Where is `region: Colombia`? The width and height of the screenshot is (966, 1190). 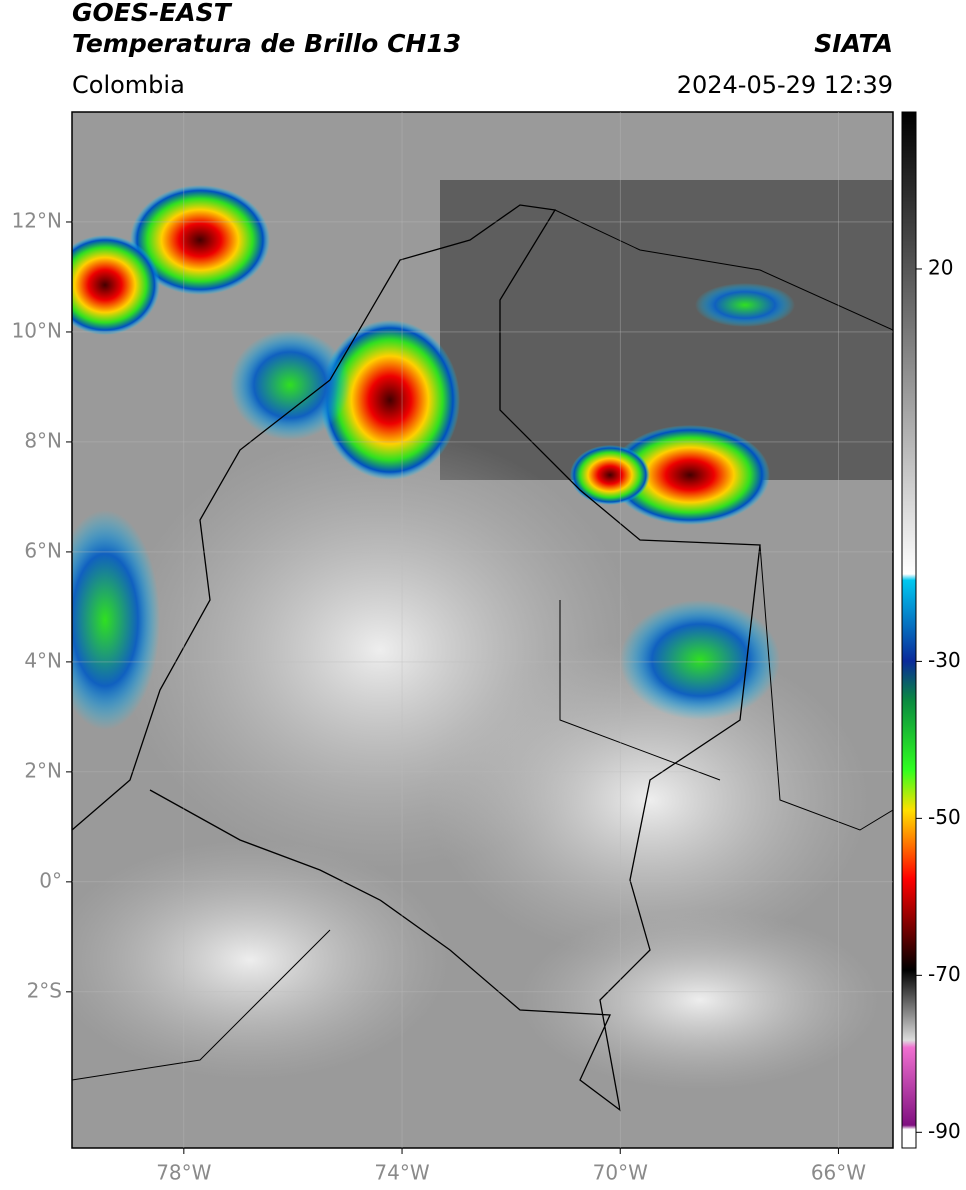 region: Colombia is located at coordinates (128, 85).